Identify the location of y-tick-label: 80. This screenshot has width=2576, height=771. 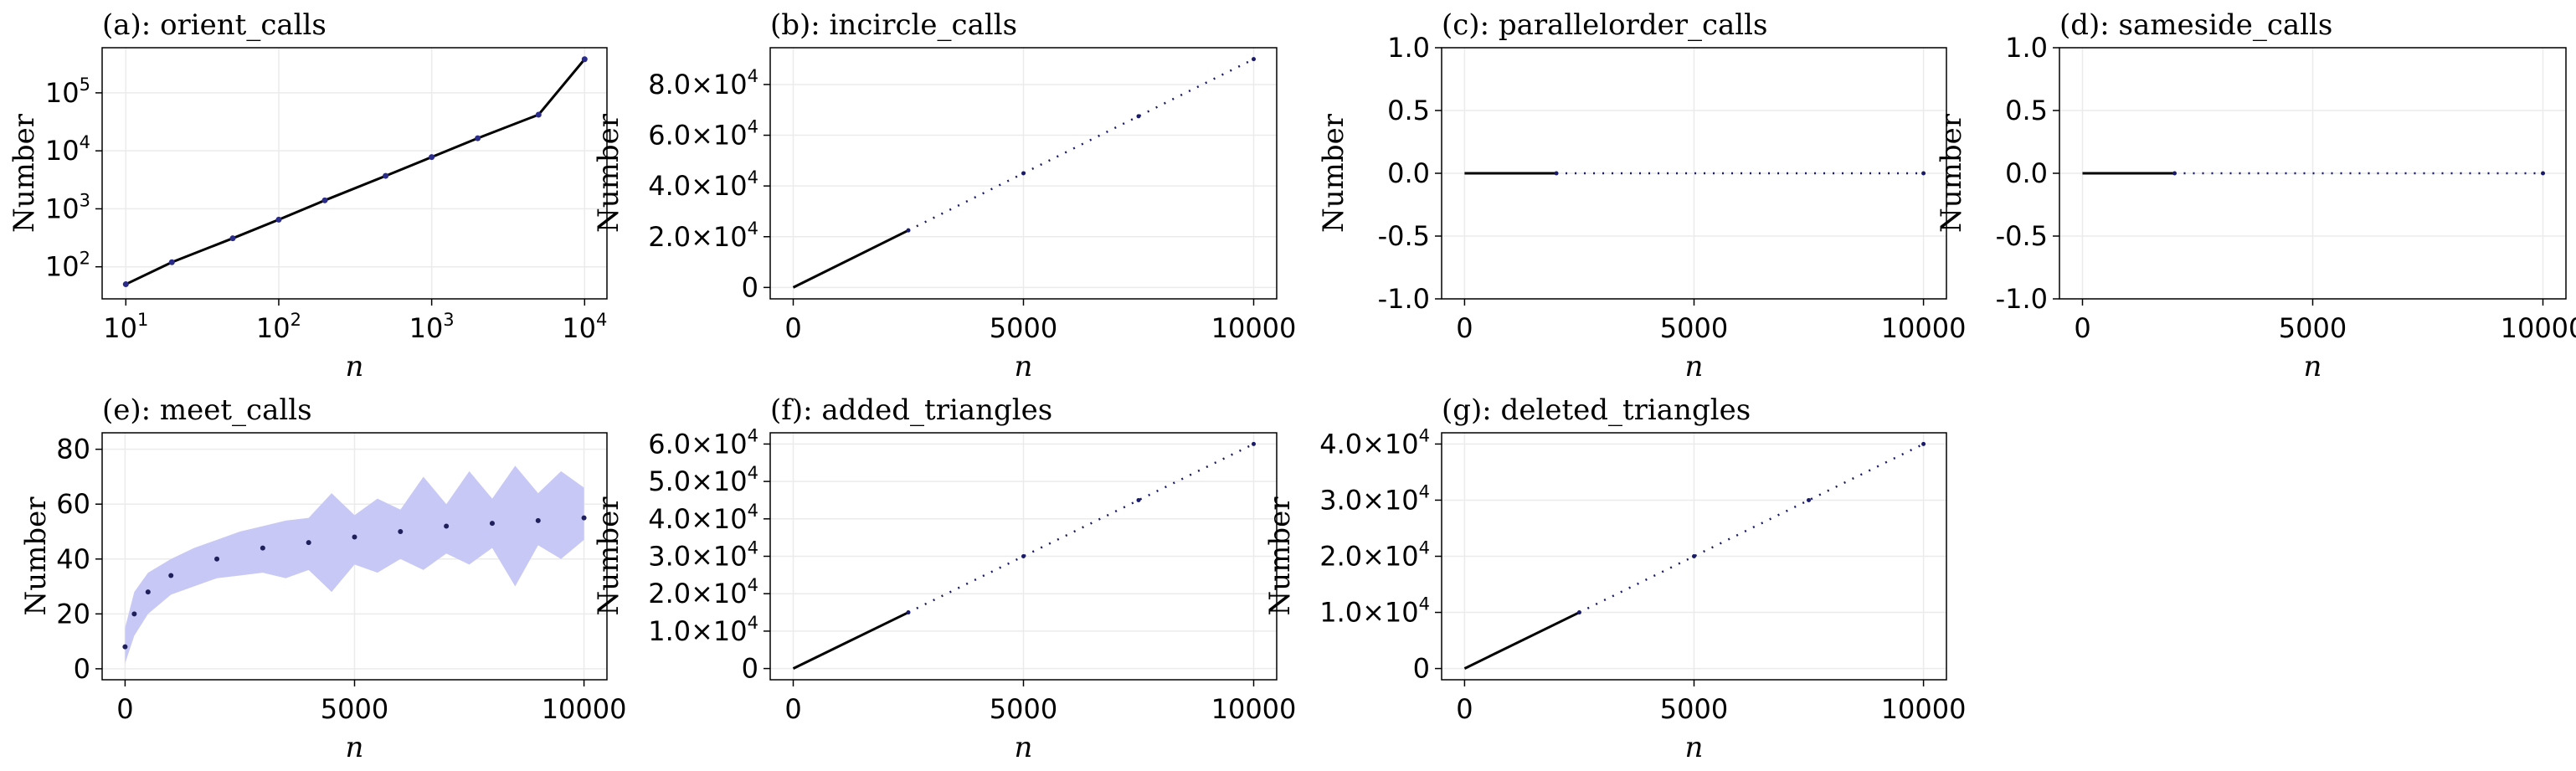
(73, 449).